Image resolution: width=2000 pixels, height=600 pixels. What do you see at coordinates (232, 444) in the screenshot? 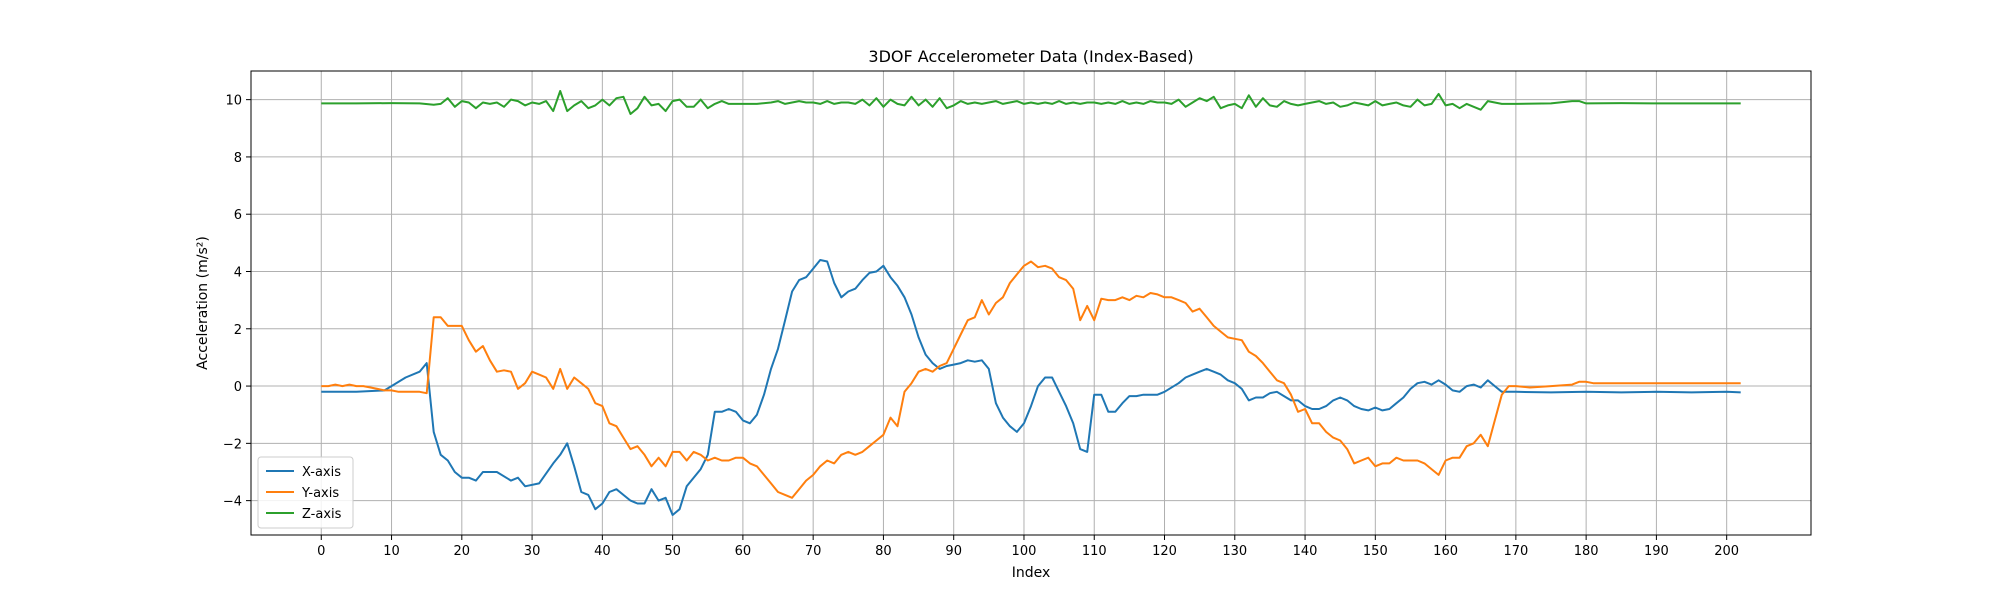
I see `y-tick-label: −2` at bounding box center [232, 444].